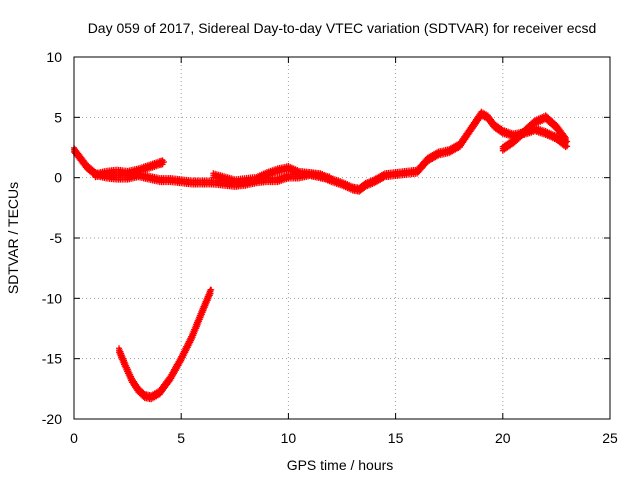 The width and height of the screenshot is (640, 480). I want to click on y-axis-label: SDTVAR / TECUs, so click(13, 238).